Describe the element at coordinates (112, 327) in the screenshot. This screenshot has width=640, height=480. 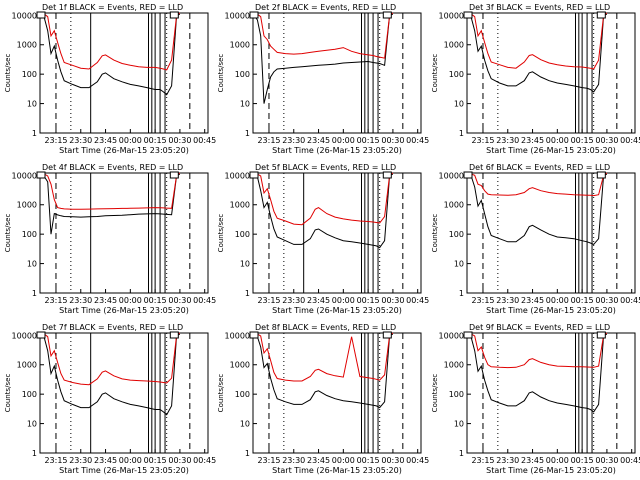
I see `panel-title: Det 7f BLACK = Events, RED = LLD` at that location.